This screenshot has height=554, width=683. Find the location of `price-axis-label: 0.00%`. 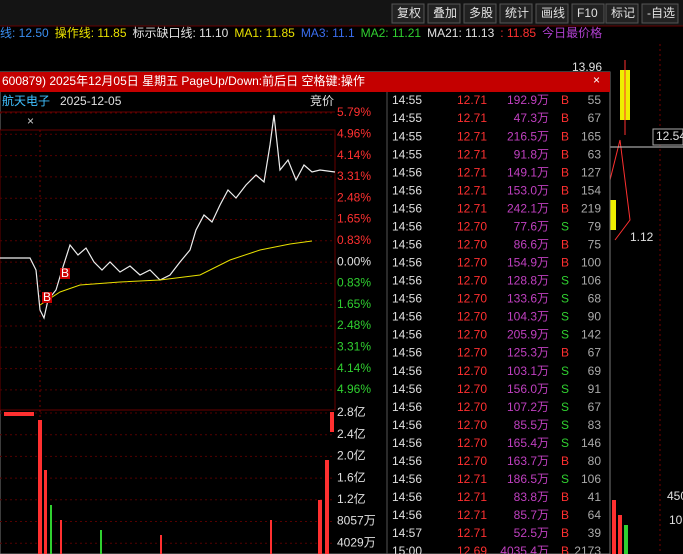

price-axis-label: 0.00% is located at coordinates (354, 261).